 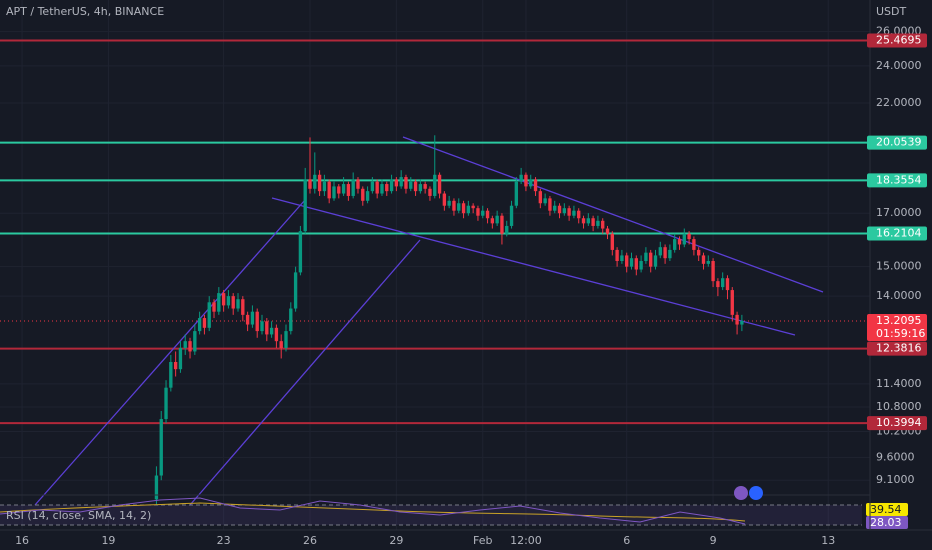 What do you see at coordinates (891, 11) in the screenshot?
I see `currency: USDT` at bounding box center [891, 11].